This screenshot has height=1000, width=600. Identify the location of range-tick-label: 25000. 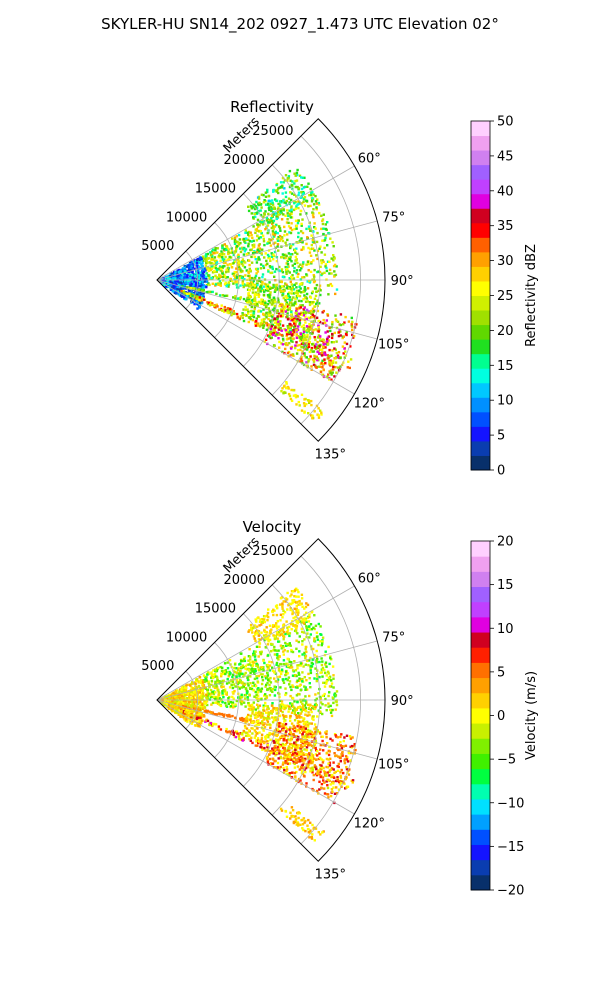
(272, 131).